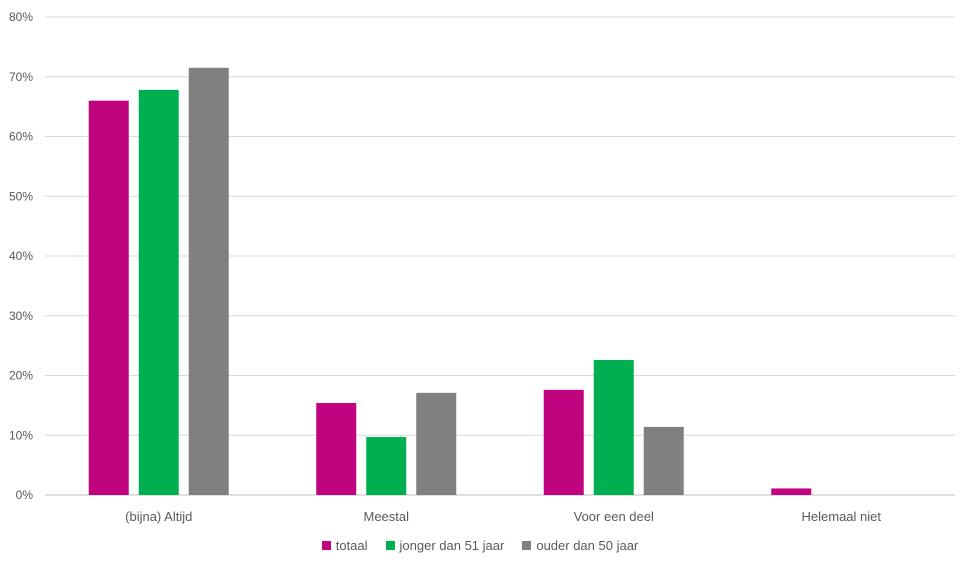 The height and width of the screenshot is (562, 960). What do you see at coordinates (21, 17) in the screenshot?
I see `y-tick-label: 80%` at bounding box center [21, 17].